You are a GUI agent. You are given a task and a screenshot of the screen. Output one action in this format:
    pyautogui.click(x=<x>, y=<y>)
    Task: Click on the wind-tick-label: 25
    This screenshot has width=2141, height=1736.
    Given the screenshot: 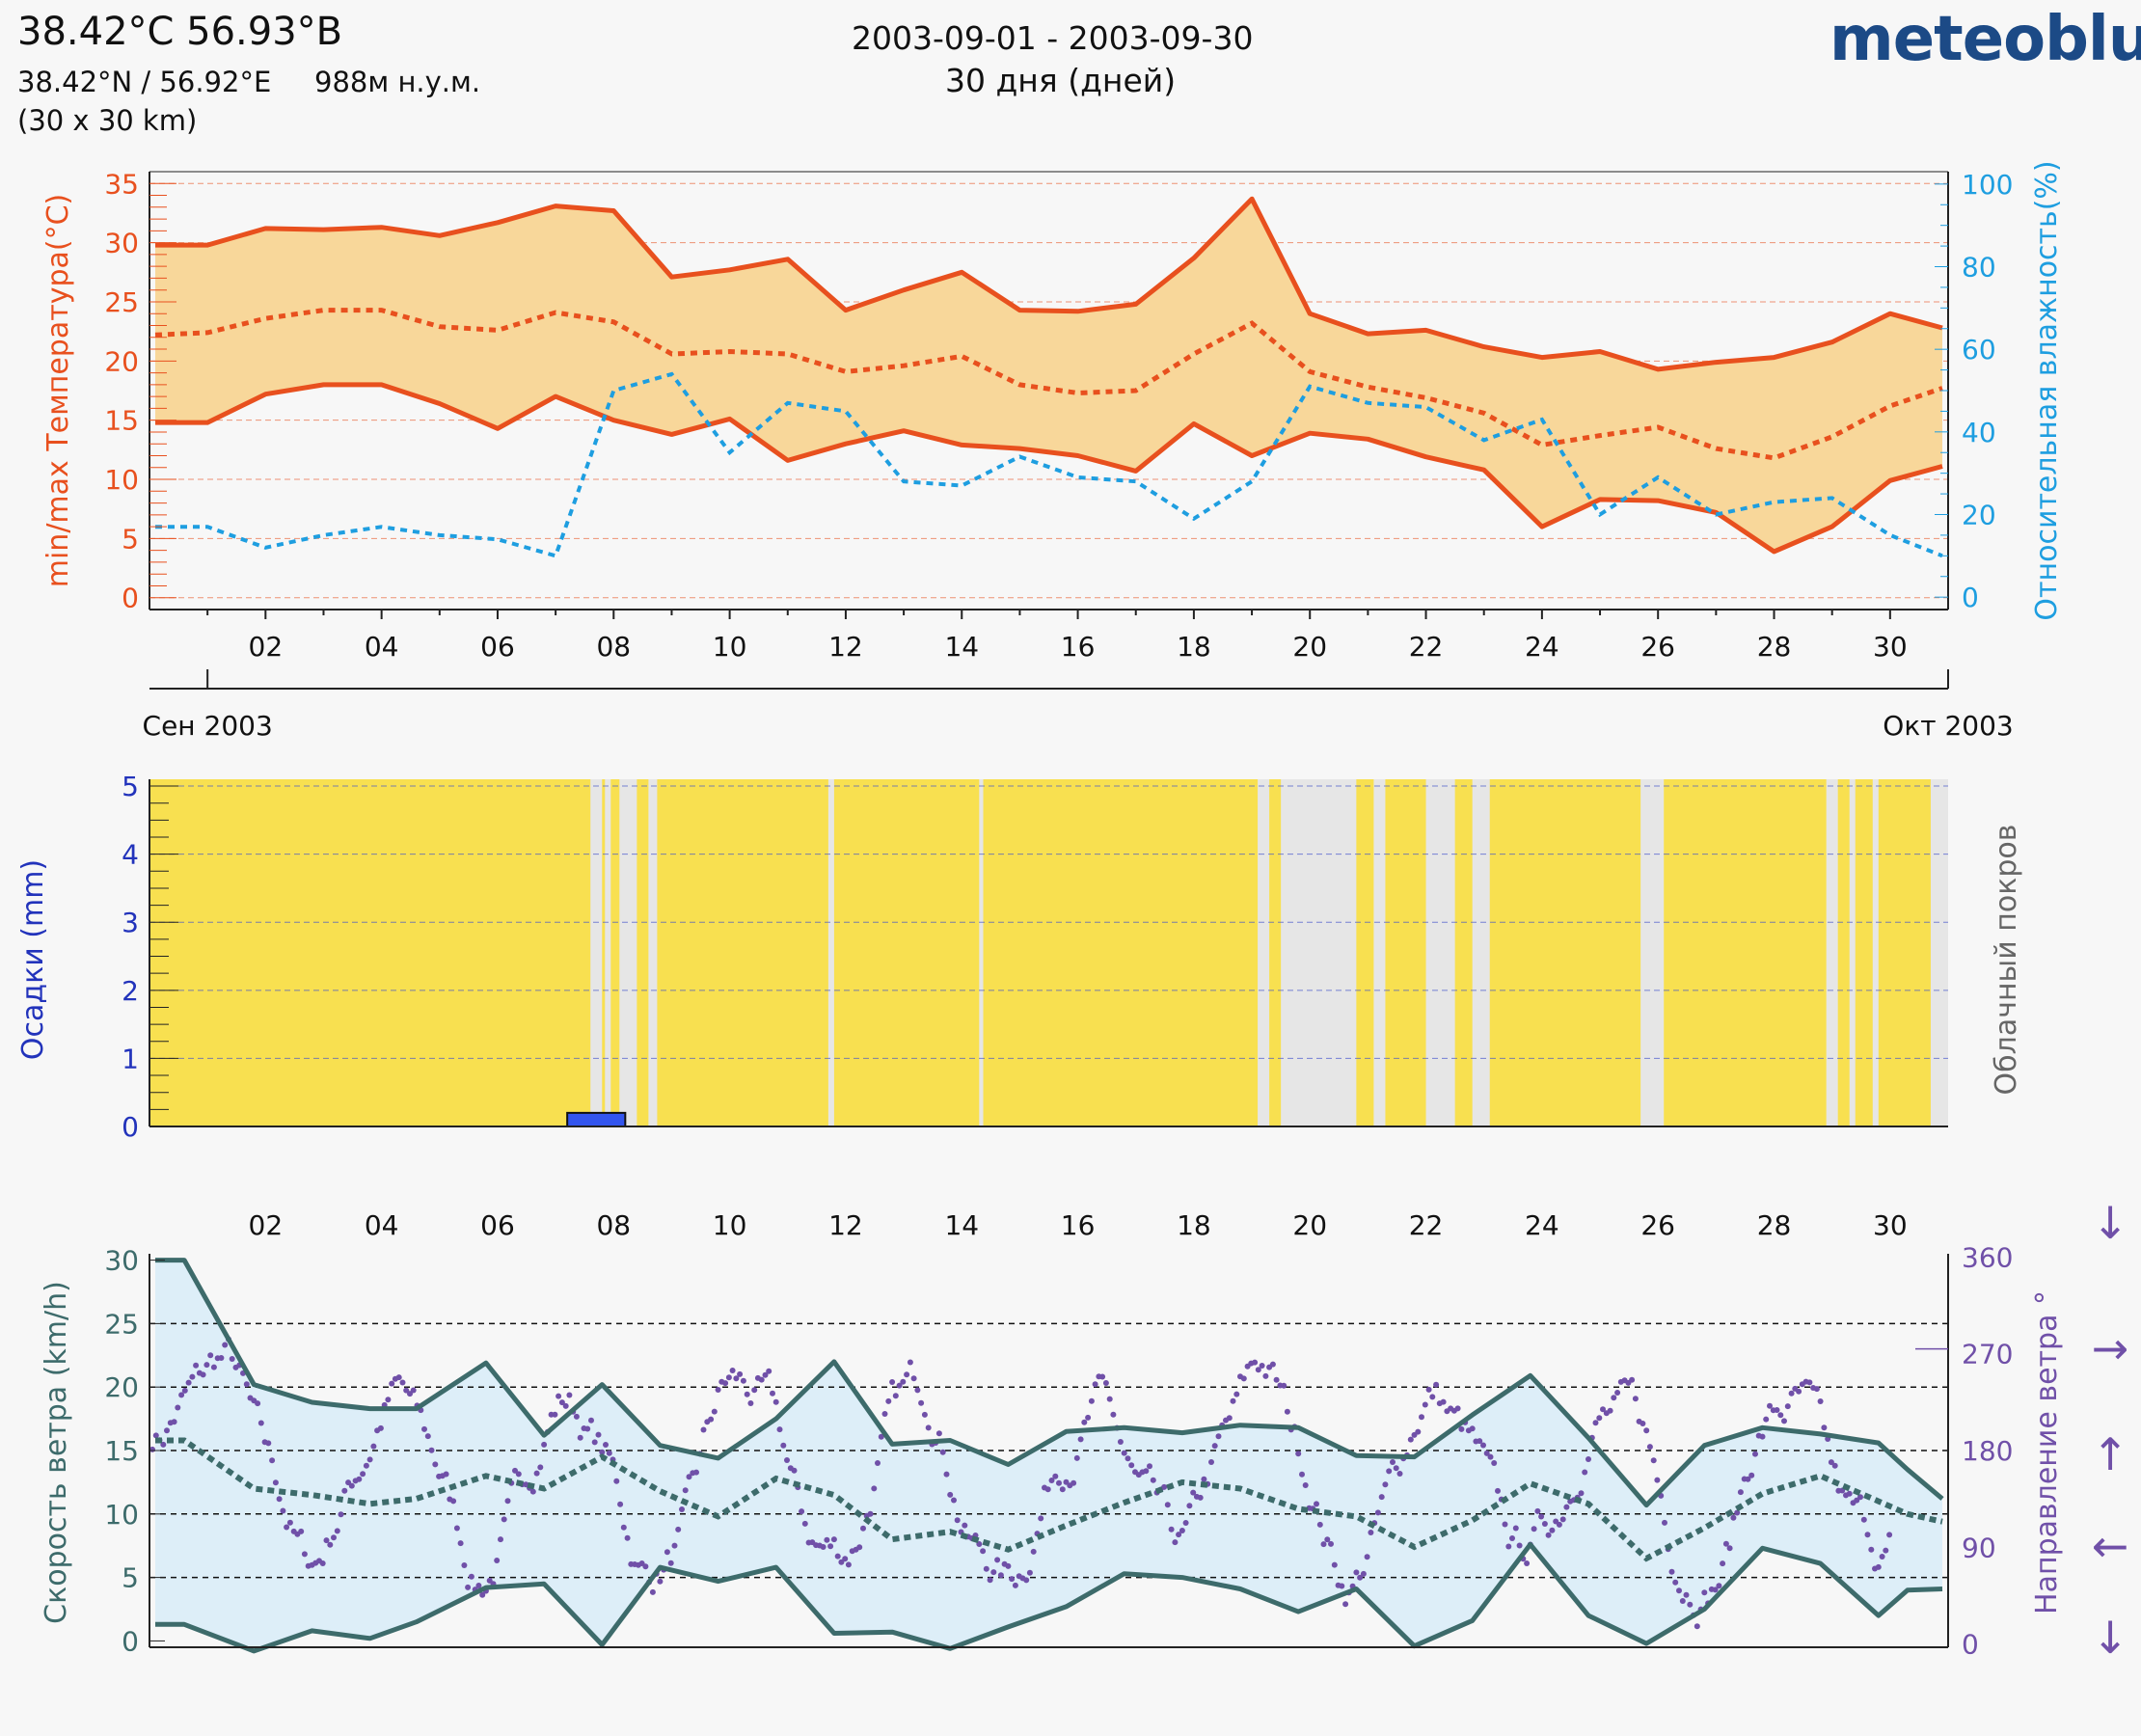 What is the action you would take?
    pyautogui.click(x=122, y=1324)
    